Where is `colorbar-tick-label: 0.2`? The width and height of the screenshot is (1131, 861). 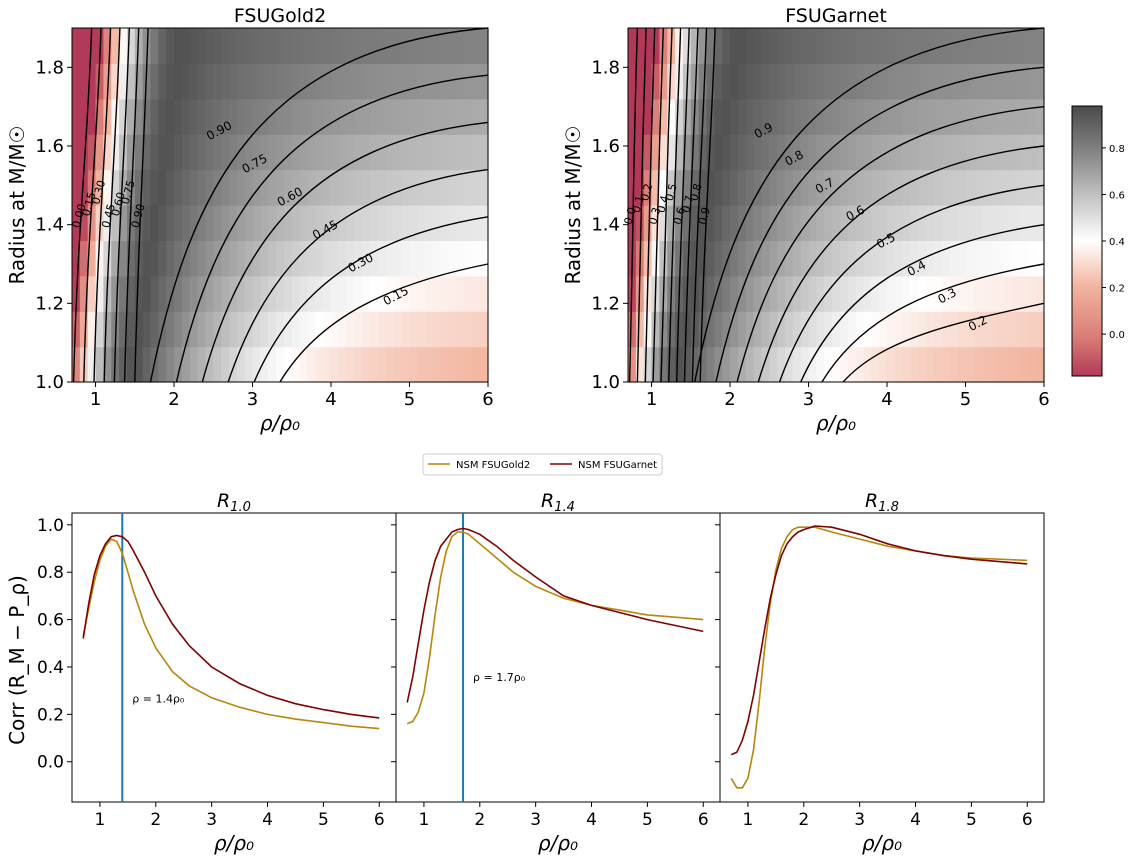 colorbar-tick-label: 0.2 is located at coordinates (1117, 289).